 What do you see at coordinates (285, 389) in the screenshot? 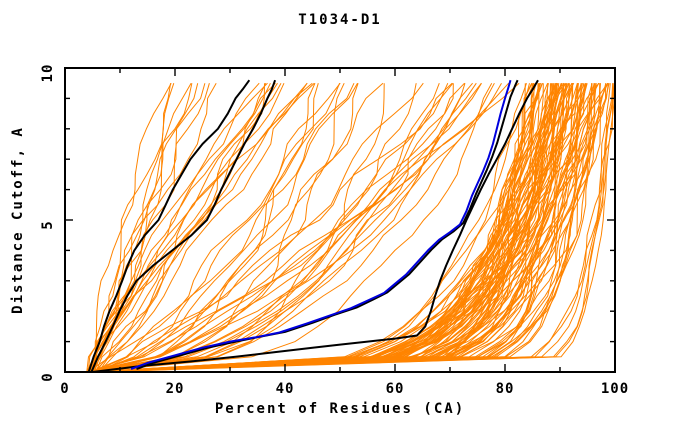
I see `x-tick-label: 40` at bounding box center [285, 389].